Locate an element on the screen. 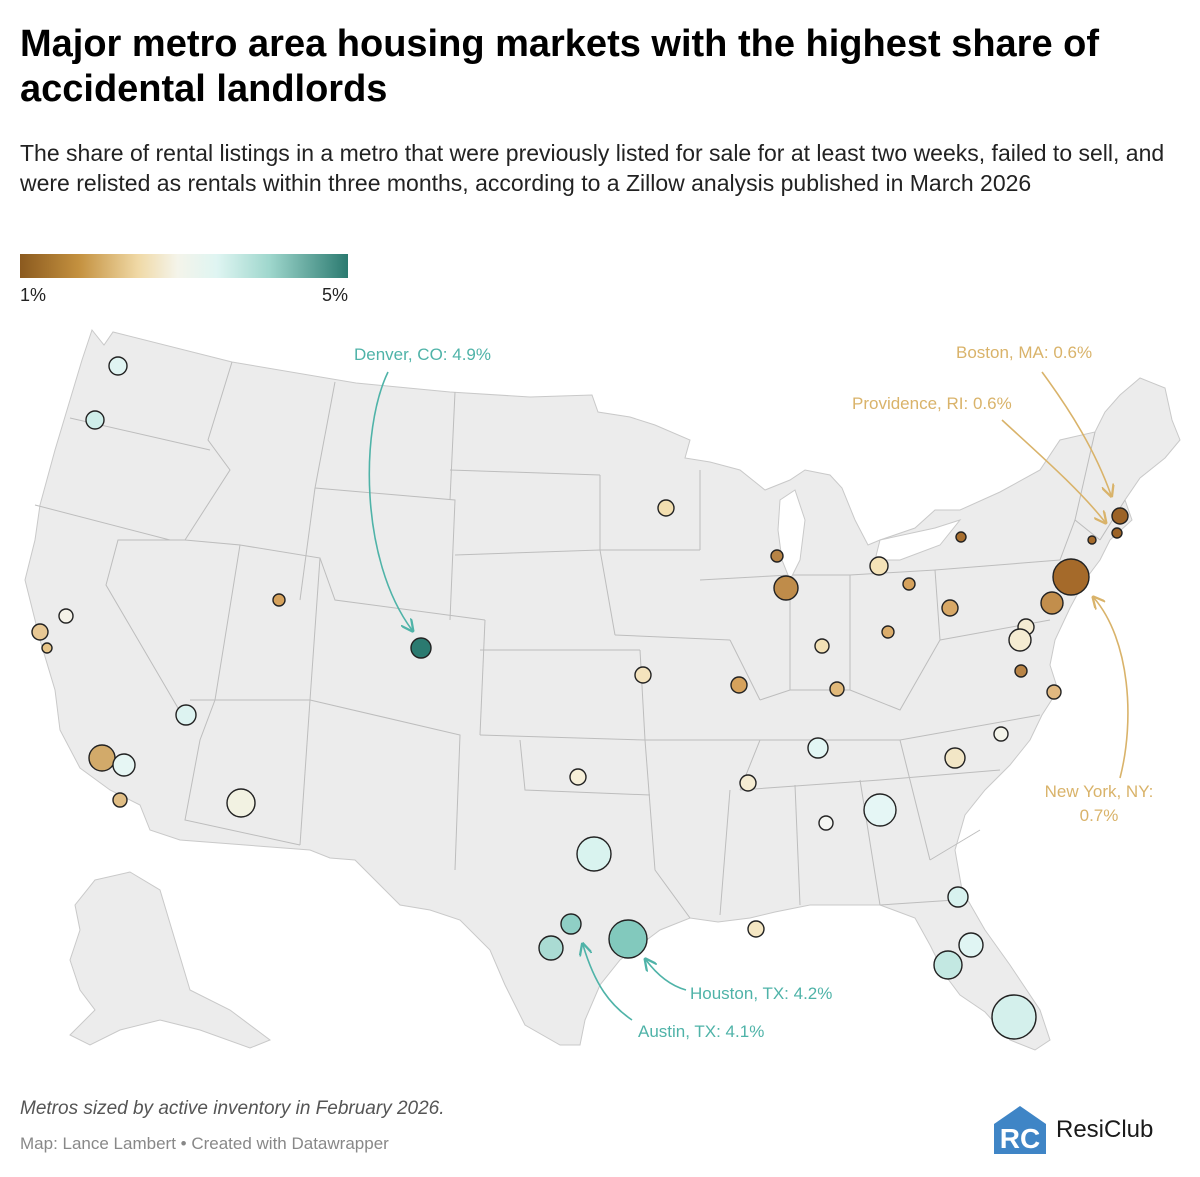  svg-text: RC is located at coordinates (1020, 1138).